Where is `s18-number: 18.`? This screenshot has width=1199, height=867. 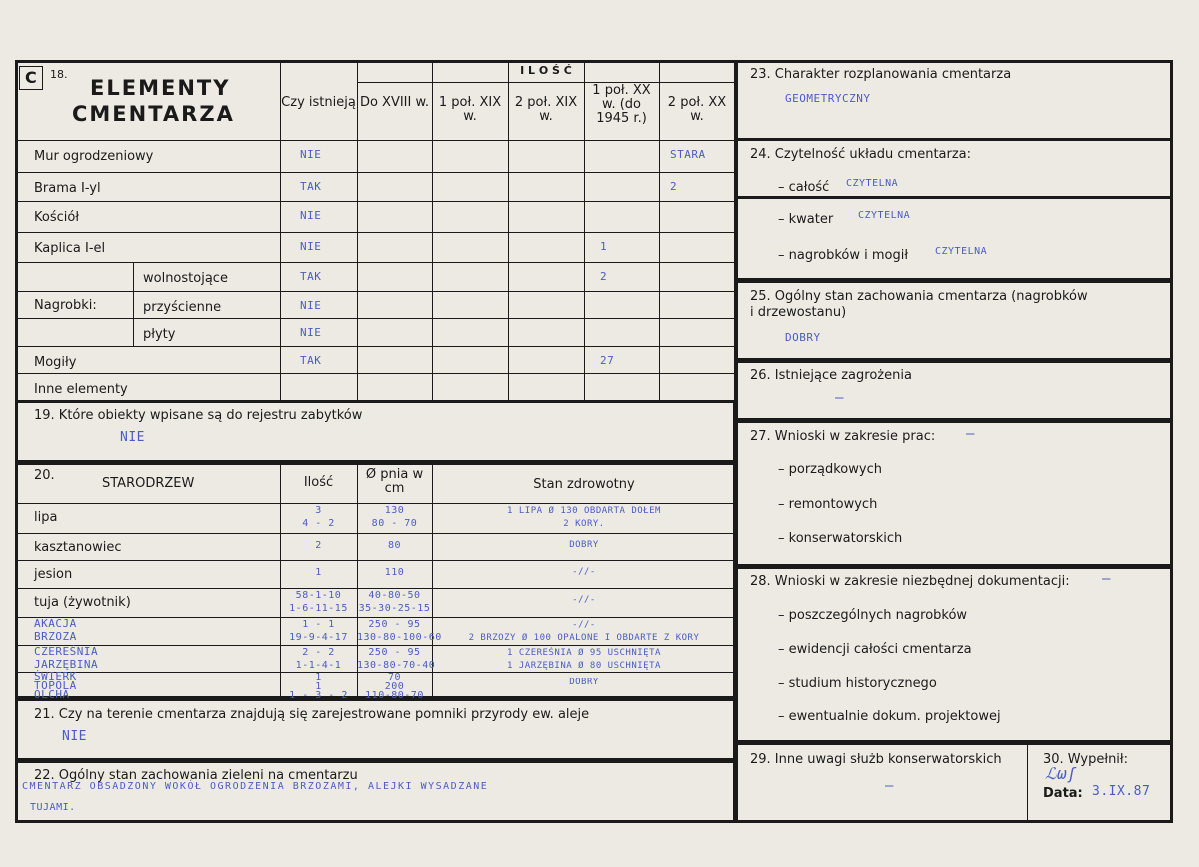
s18-number: 18. is located at coordinates (59, 74).